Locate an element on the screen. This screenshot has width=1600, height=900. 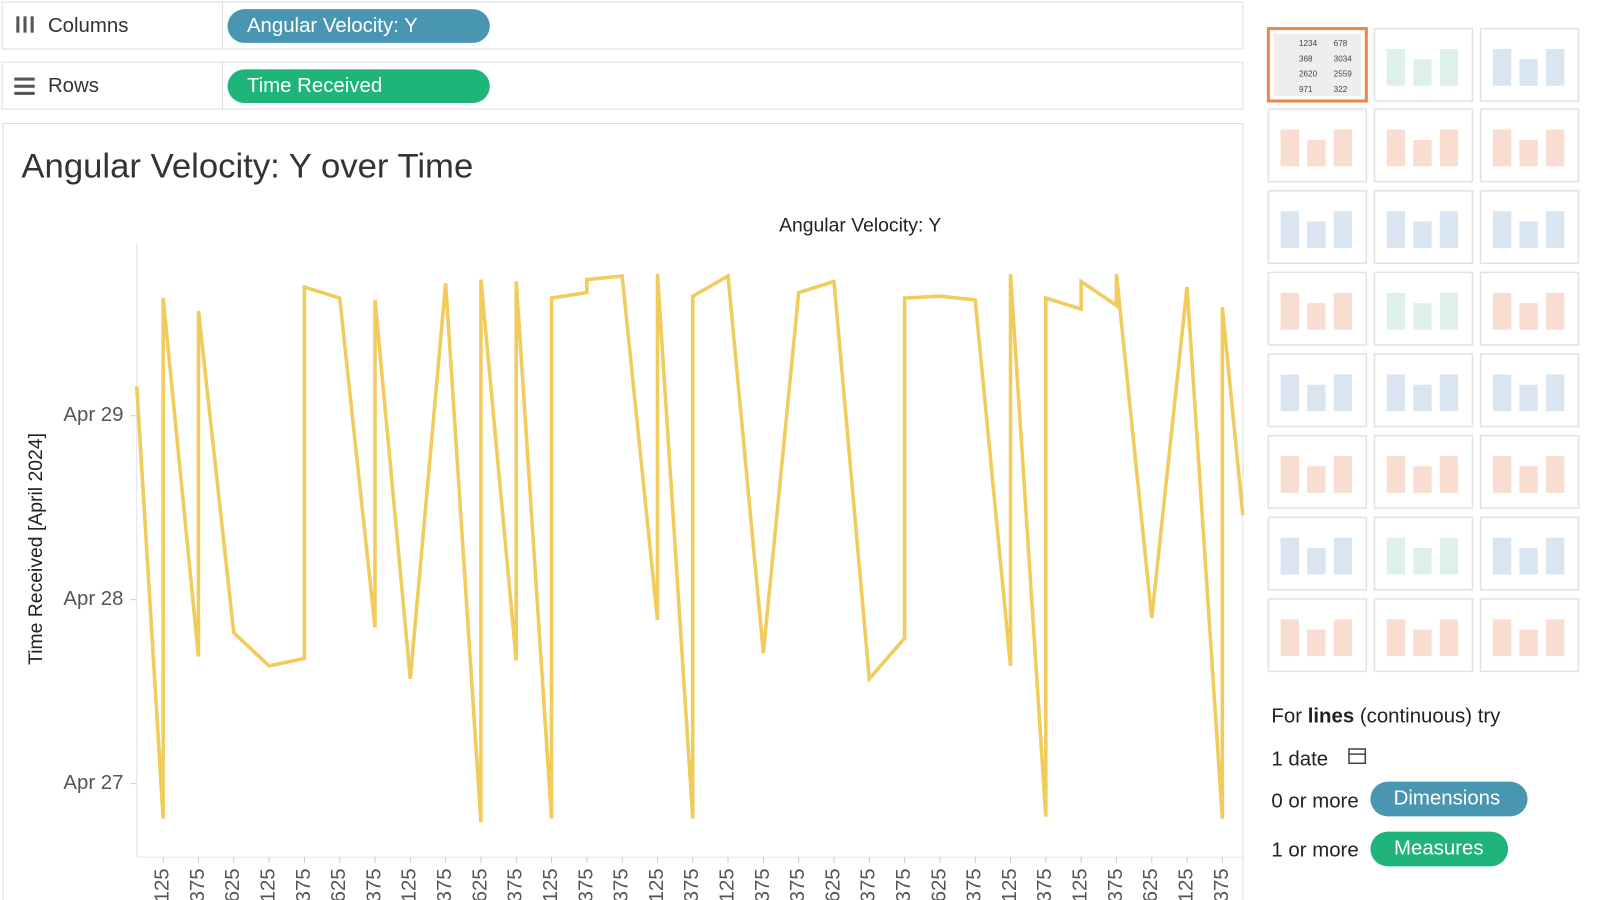
requirement: 0 or more is located at coordinates (1314, 801).